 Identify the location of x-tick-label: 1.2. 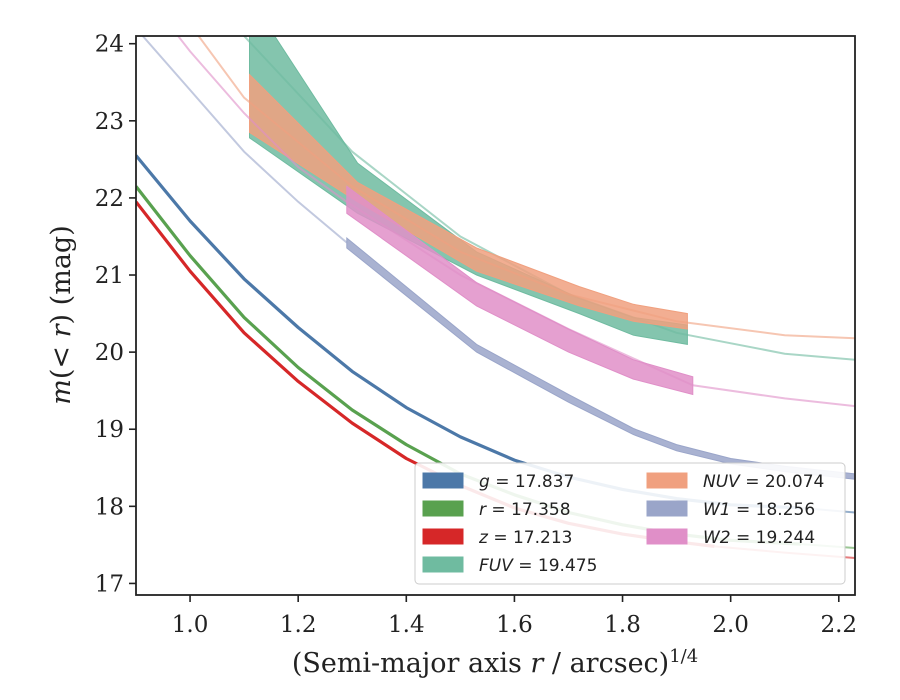
(298, 625).